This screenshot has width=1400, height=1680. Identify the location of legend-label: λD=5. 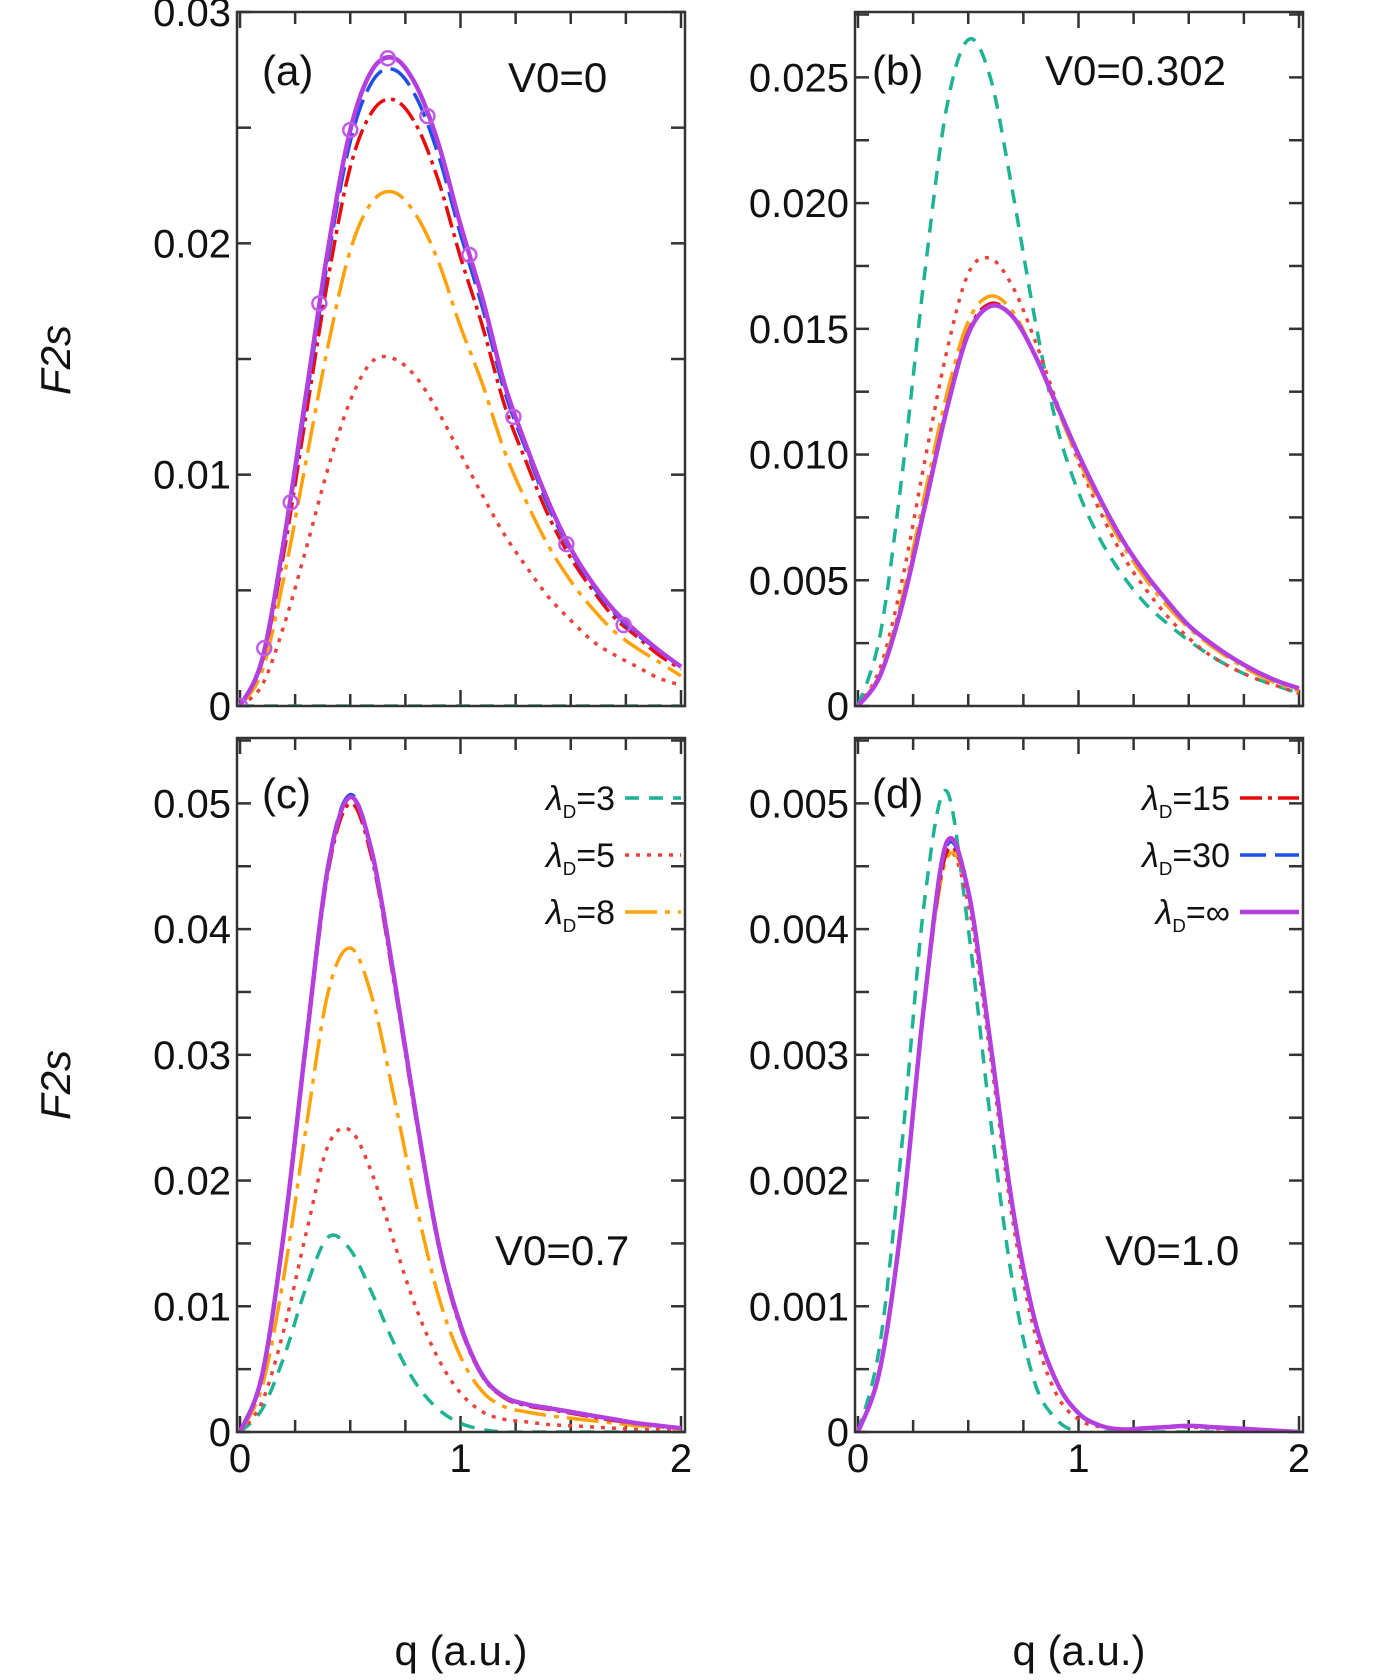
(579, 858).